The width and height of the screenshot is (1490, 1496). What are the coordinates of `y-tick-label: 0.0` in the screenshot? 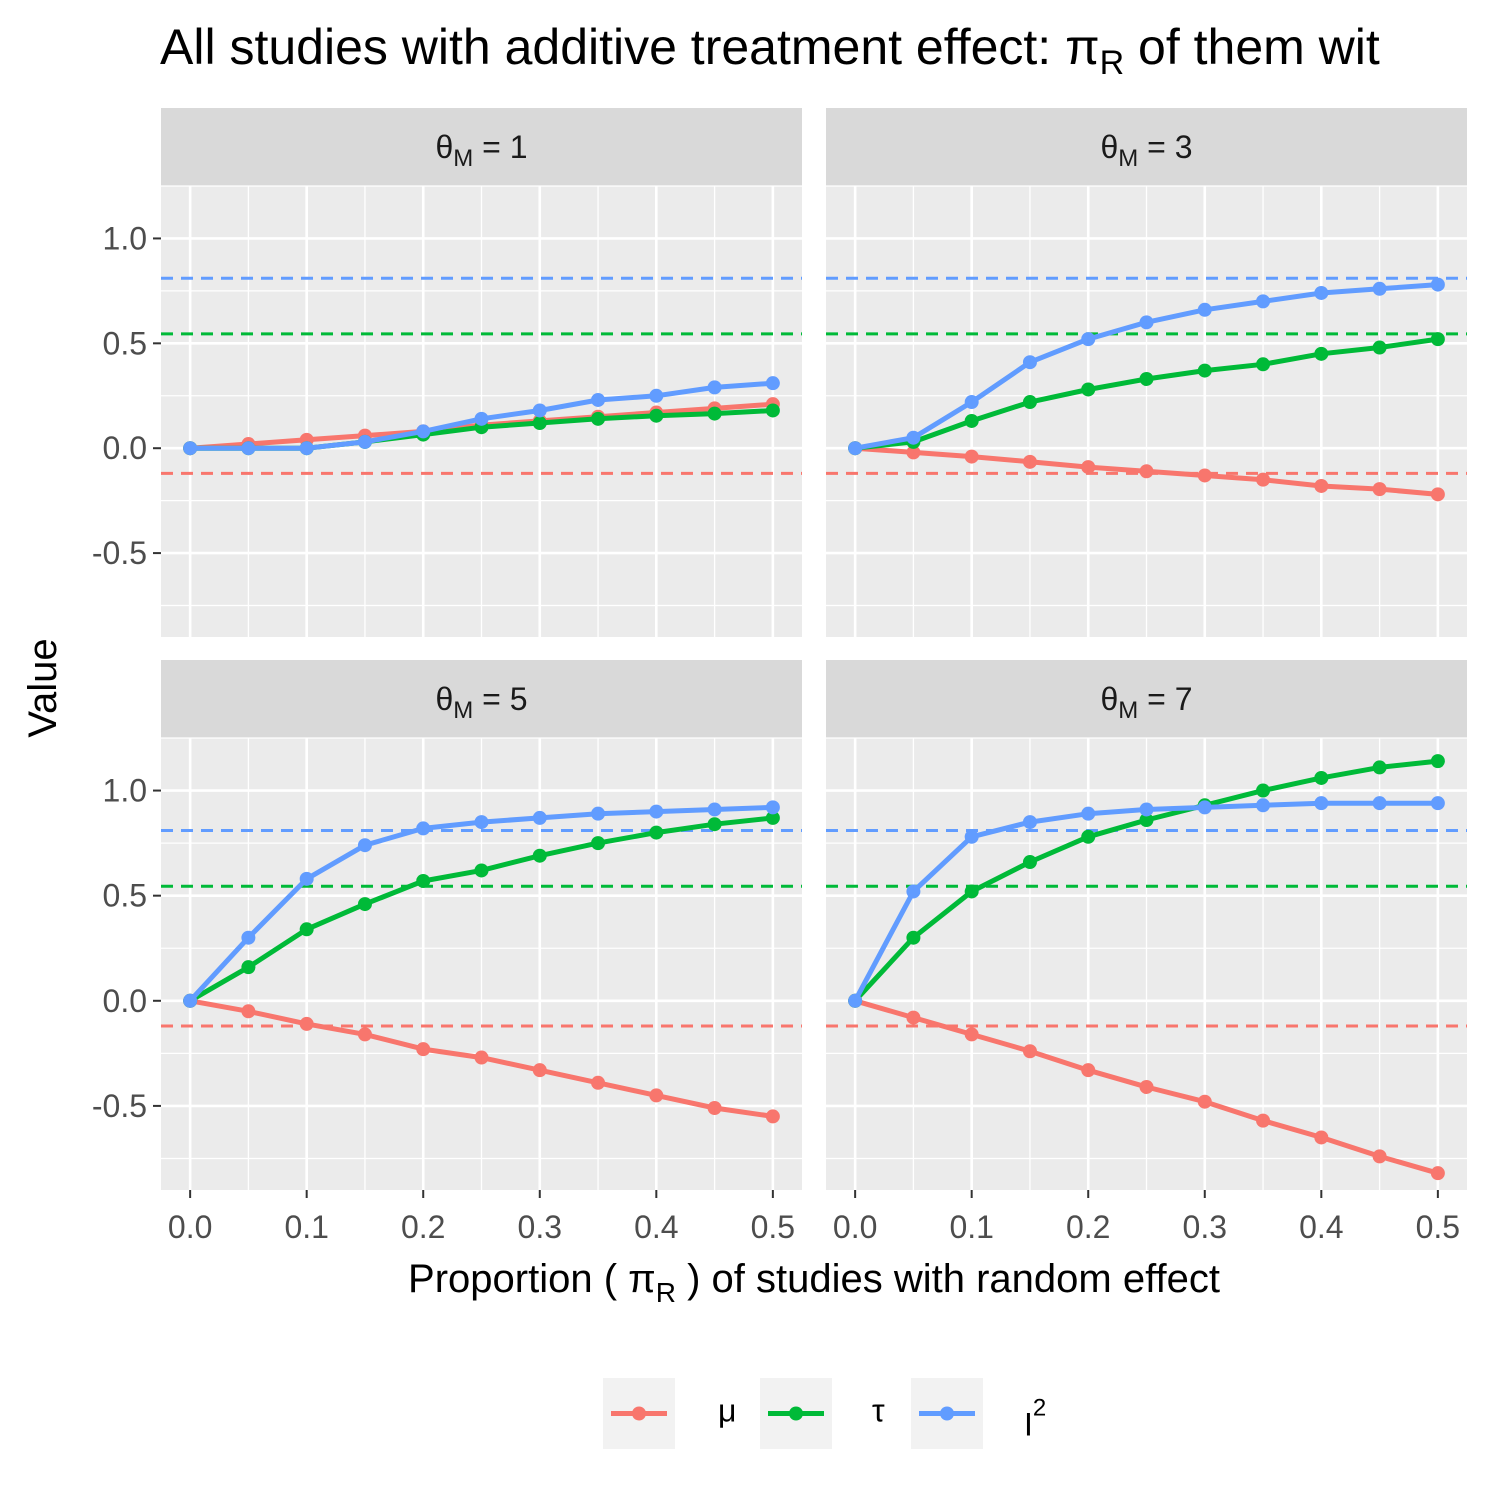 It's located at (125, 1001).